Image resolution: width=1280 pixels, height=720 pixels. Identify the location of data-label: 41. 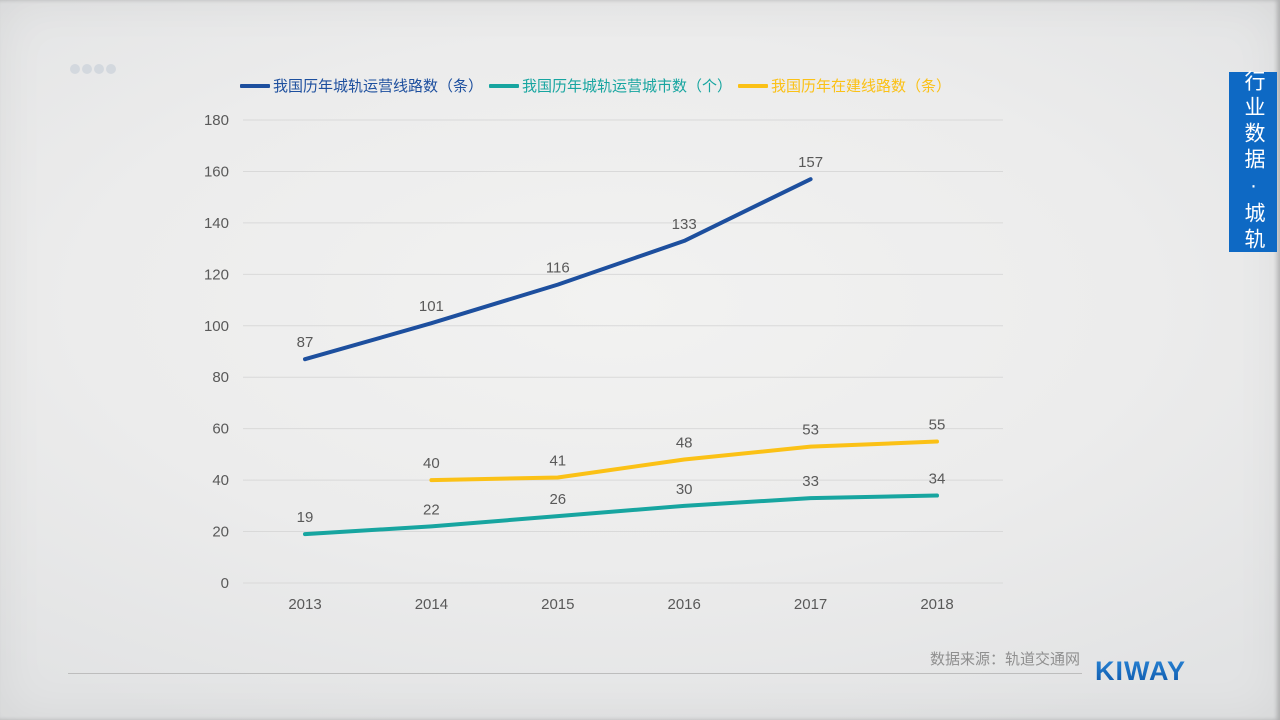
(557, 461).